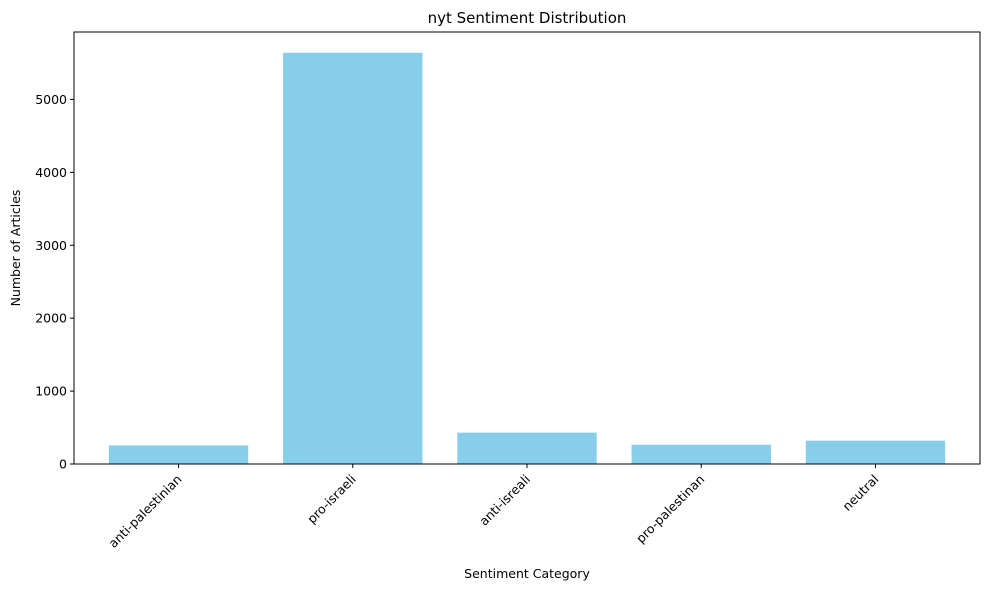 This screenshot has width=989, height=590. What do you see at coordinates (331, 499) in the screenshot?
I see `x-tick-label: pro-israeli` at bounding box center [331, 499].